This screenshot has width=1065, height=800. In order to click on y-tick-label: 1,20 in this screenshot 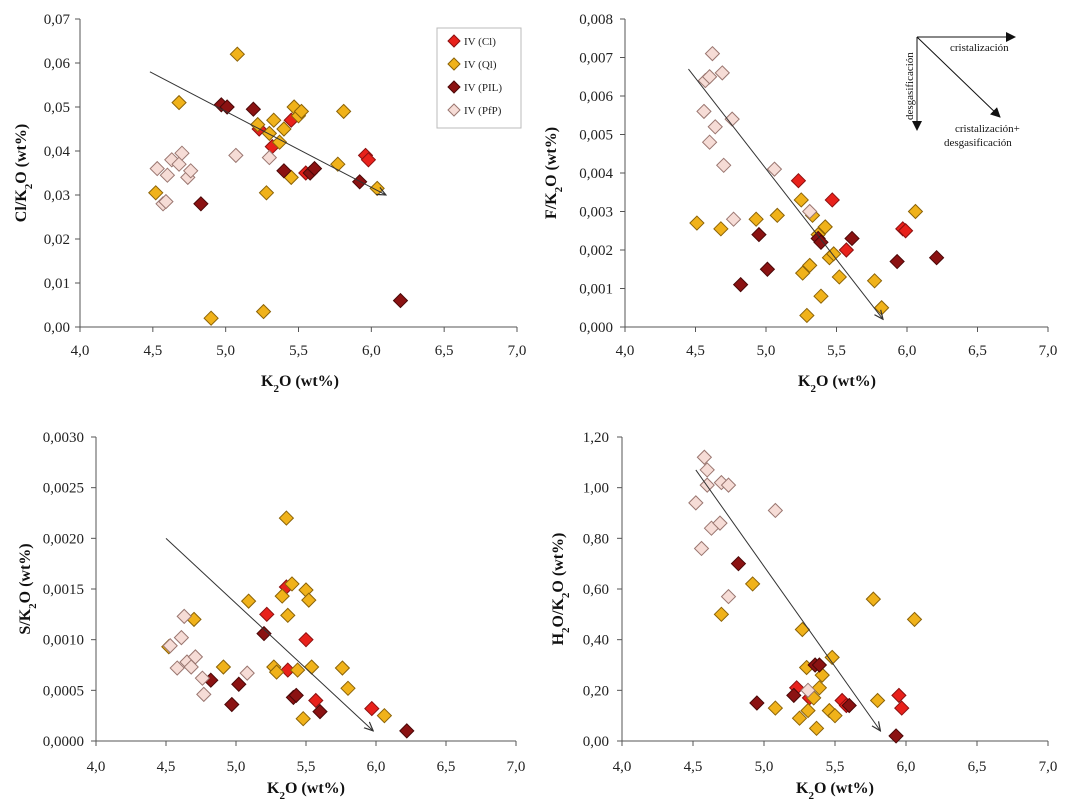, I will do `click(596, 438)`.